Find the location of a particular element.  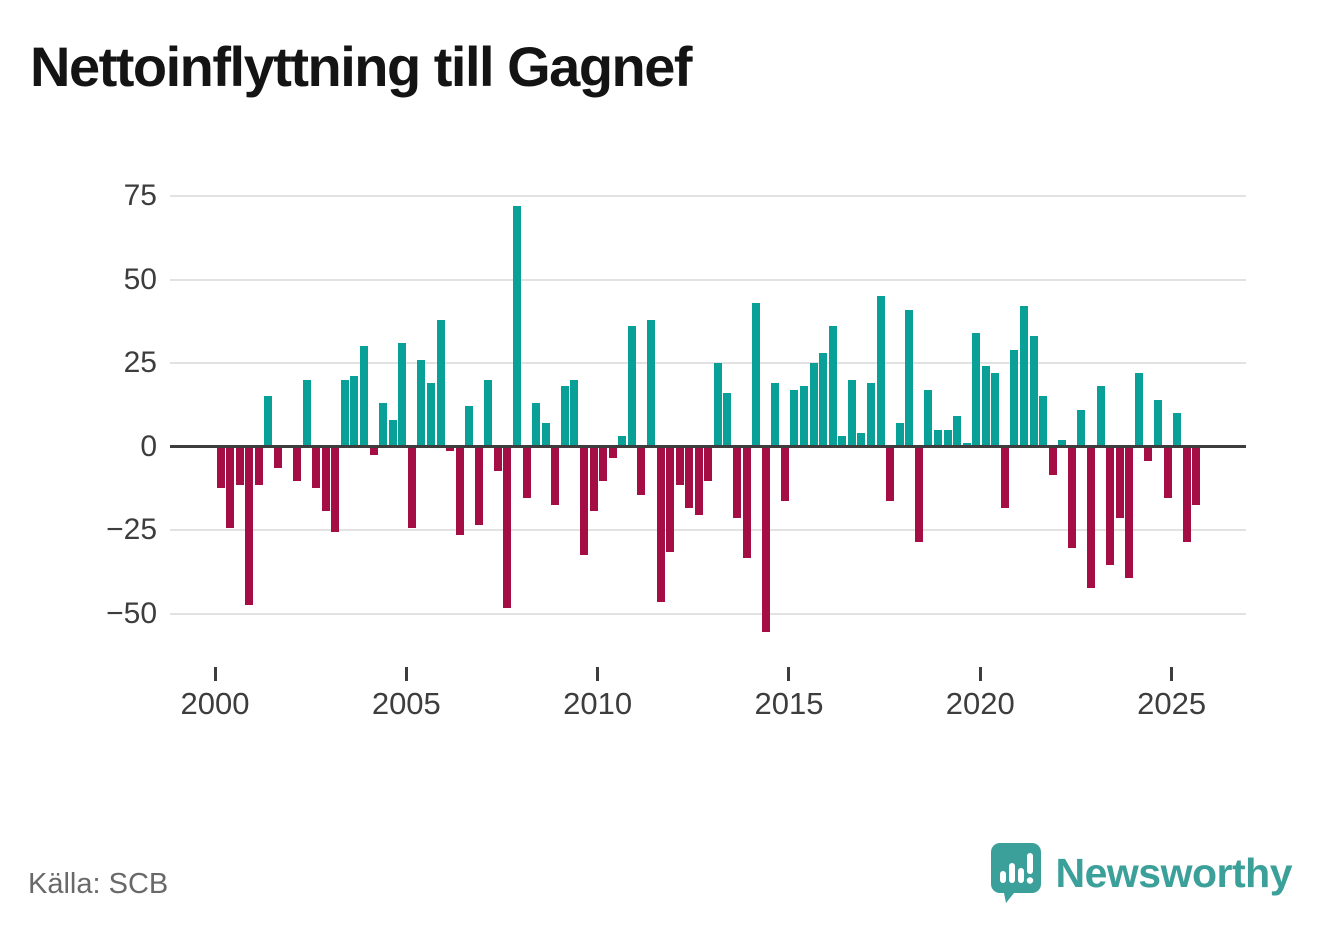

newsworthy-logo-label: Newsworthy is located at coordinates (1174, 872).